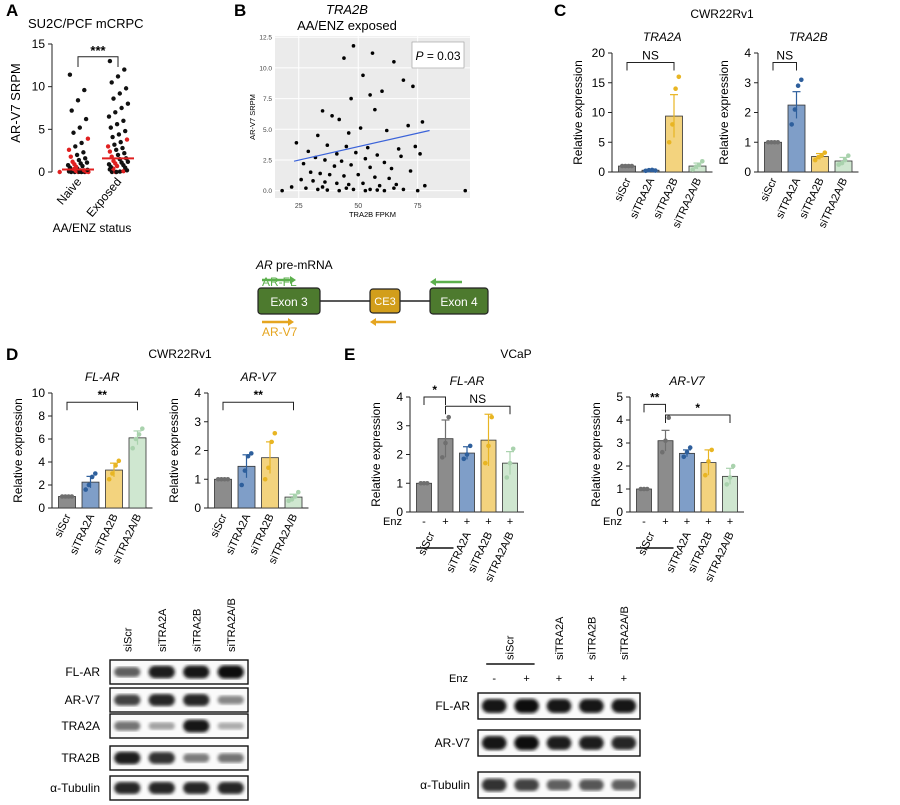 This screenshot has width=900, height=805. What do you see at coordinates (526, 679) in the screenshot?
I see `blot-enz-sign: +` at bounding box center [526, 679].